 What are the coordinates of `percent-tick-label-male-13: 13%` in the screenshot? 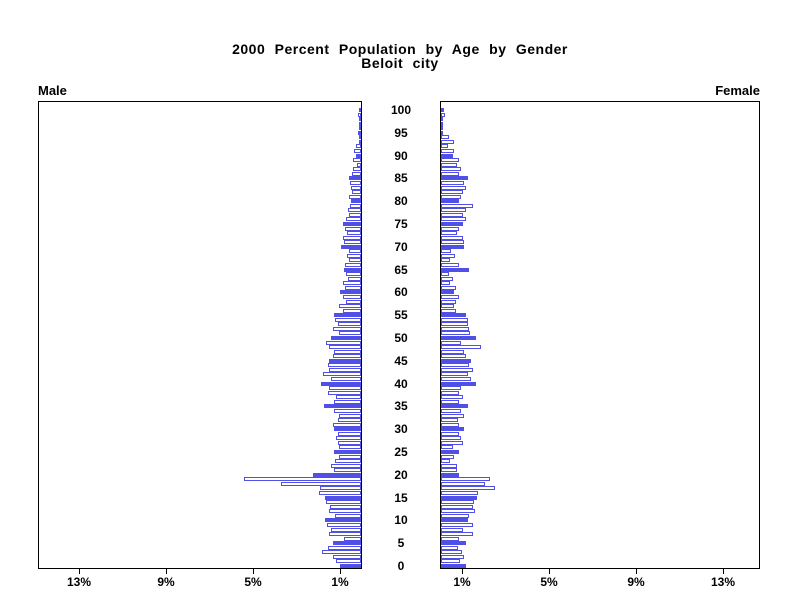 It's located at (79, 582).